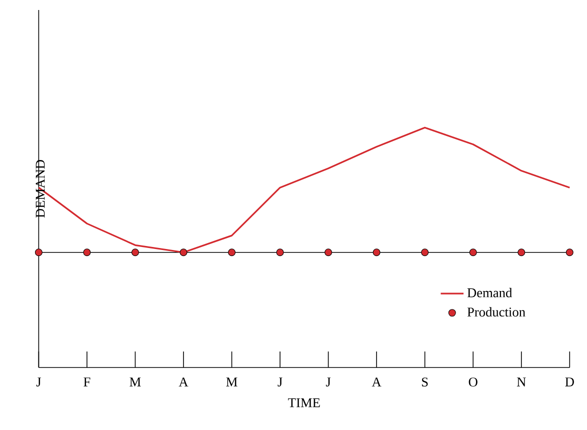 Image resolution: width=587 pixels, height=430 pixels. I want to click on x-tick-label: D, so click(569, 382).